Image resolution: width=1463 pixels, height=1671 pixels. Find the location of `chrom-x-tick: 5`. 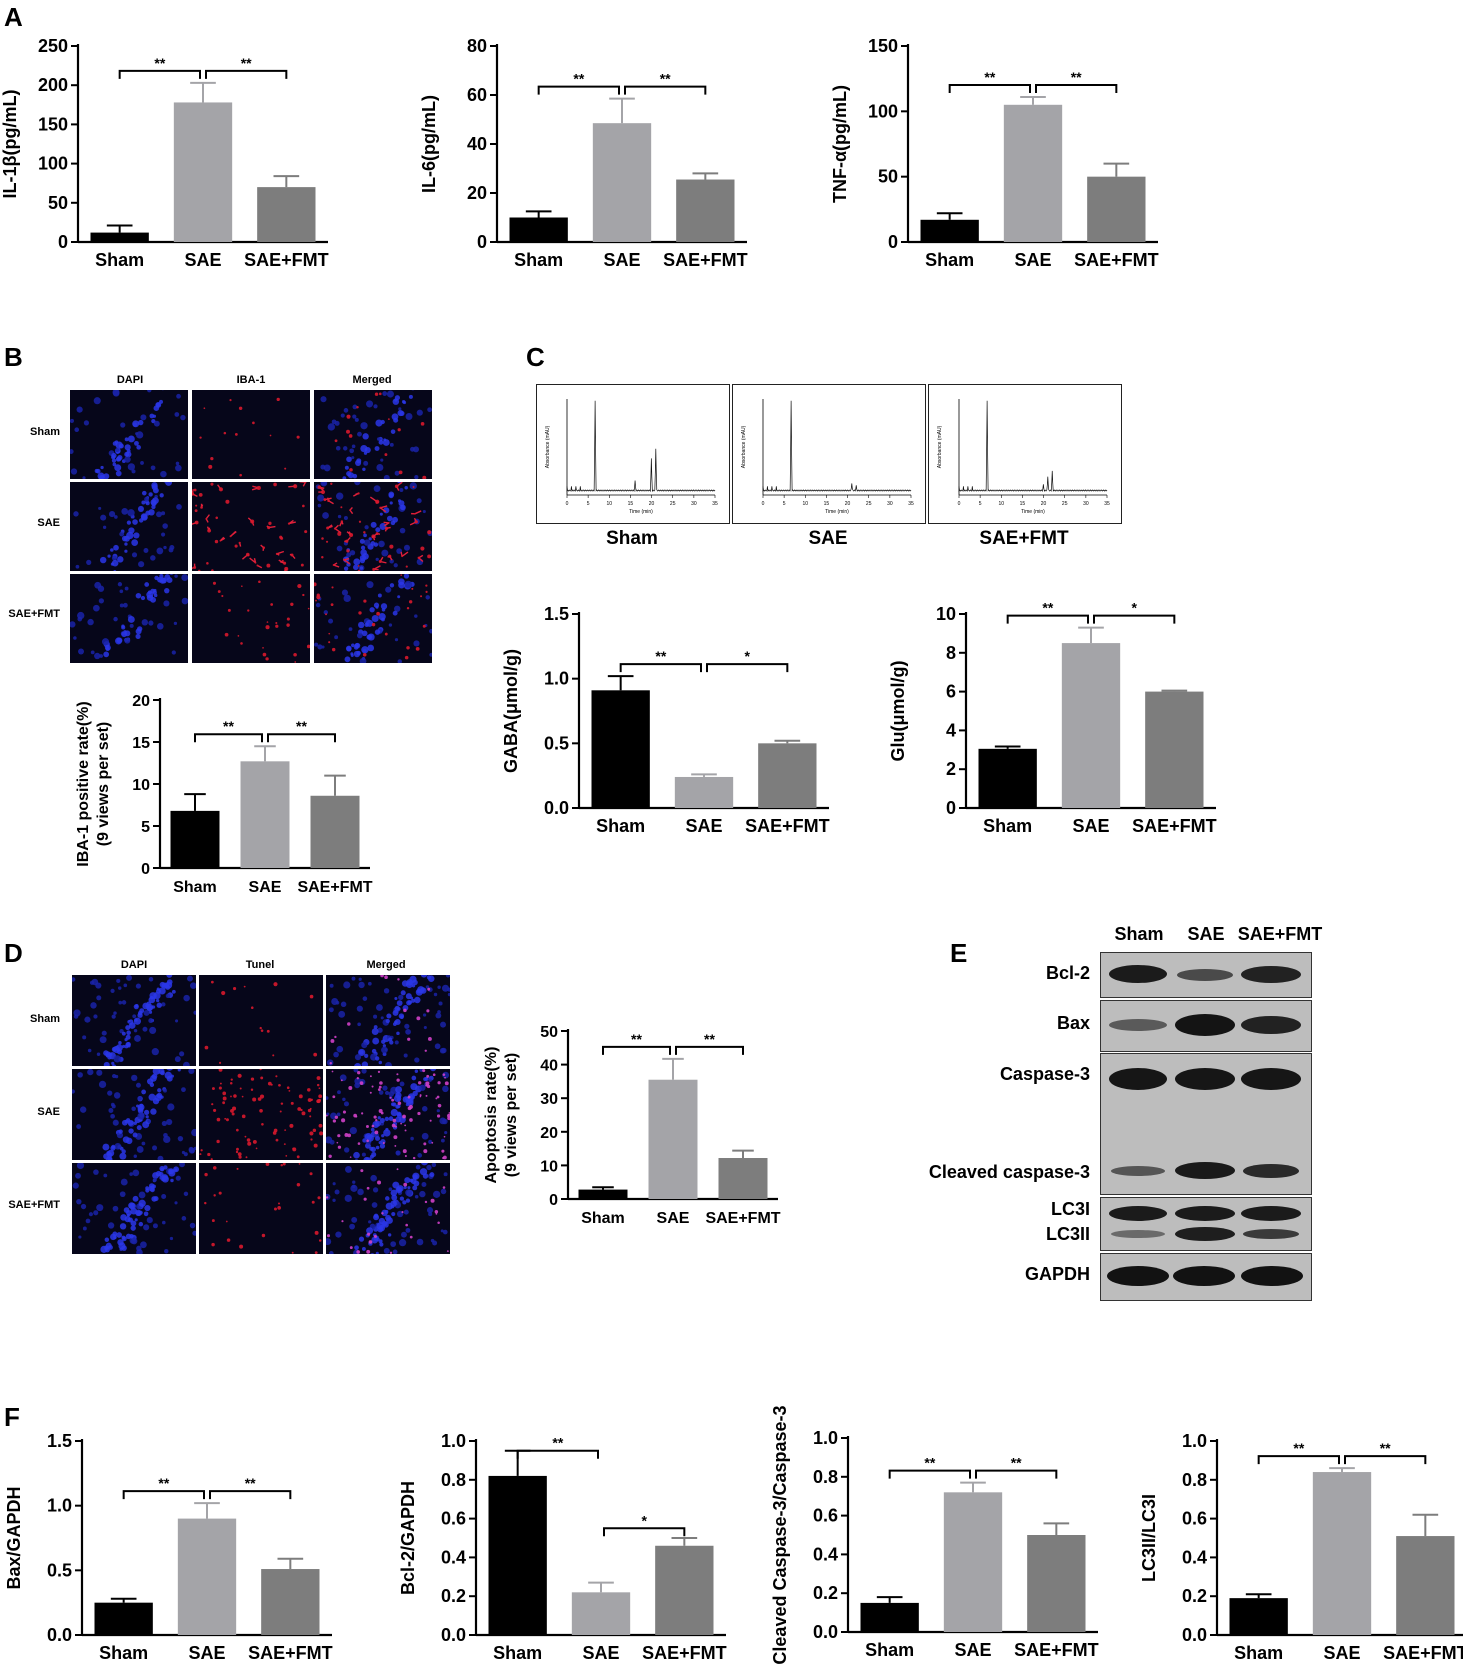

chrom-x-tick: 5 is located at coordinates (784, 504).